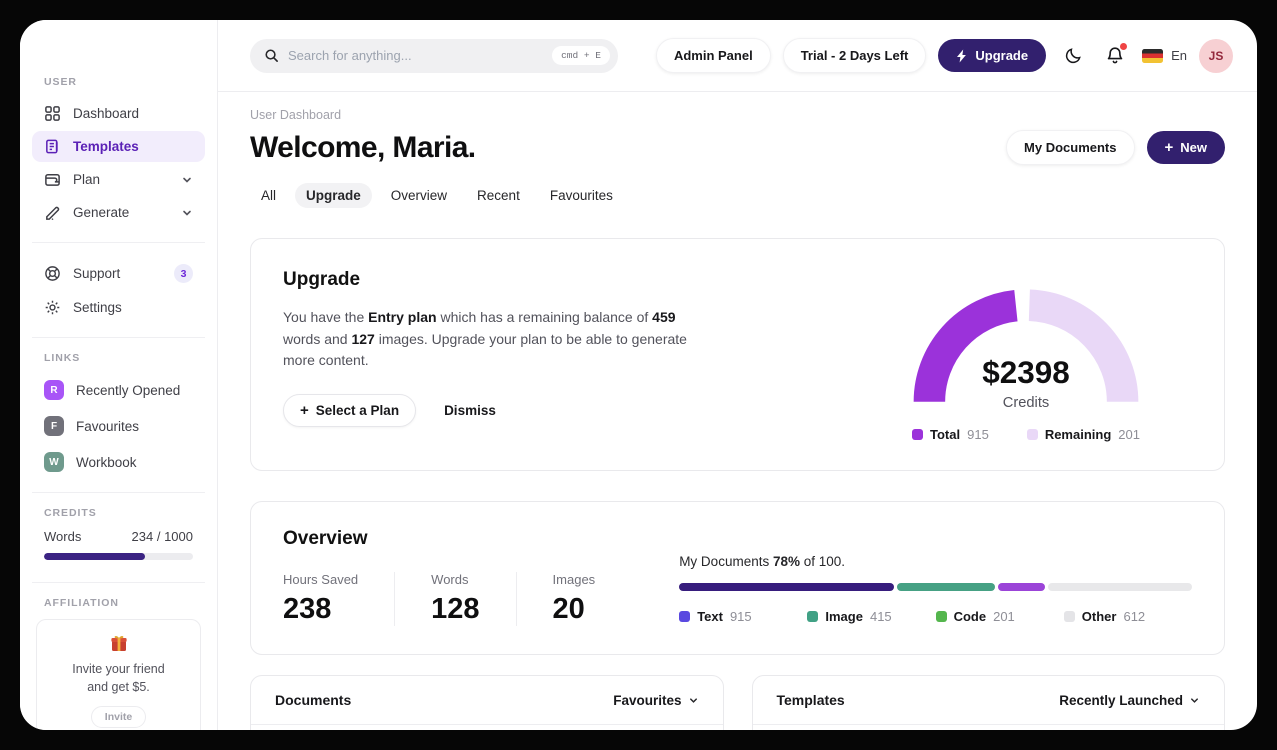  I want to click on sidebar-section-links: LINKS, so click(62, 358).